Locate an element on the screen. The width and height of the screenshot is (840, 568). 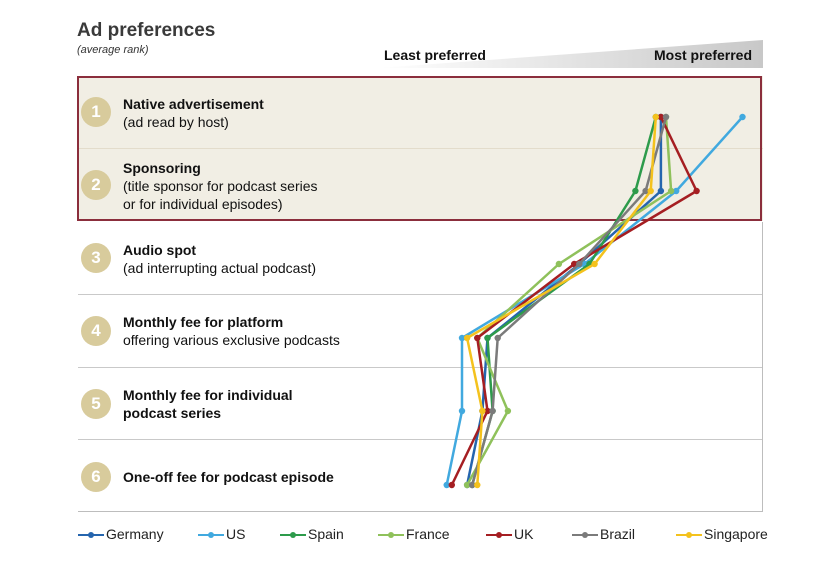
legend-label: Singapore is located at coordinates (736, 534).